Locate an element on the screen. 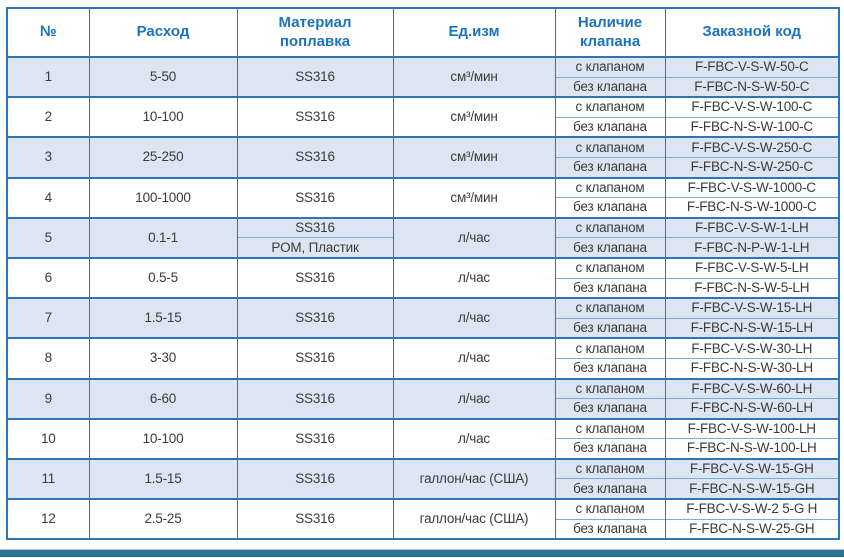 The image size is (844, 558). flow-cell: 3-30 is located at coordinates (163, 358).